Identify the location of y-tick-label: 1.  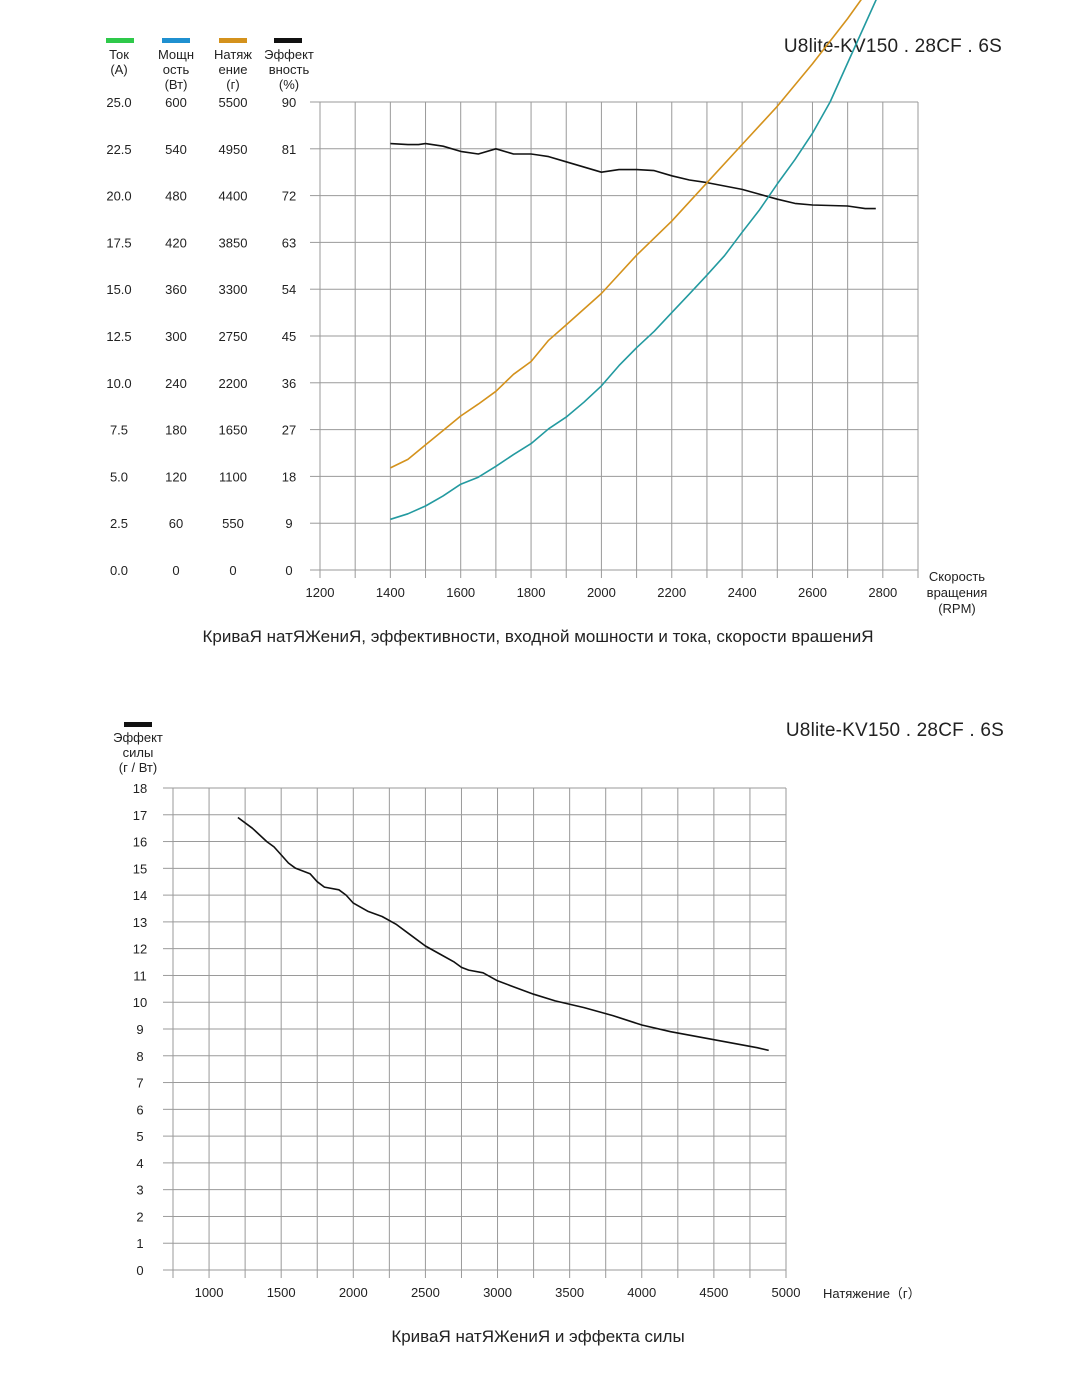
(139, 1243).